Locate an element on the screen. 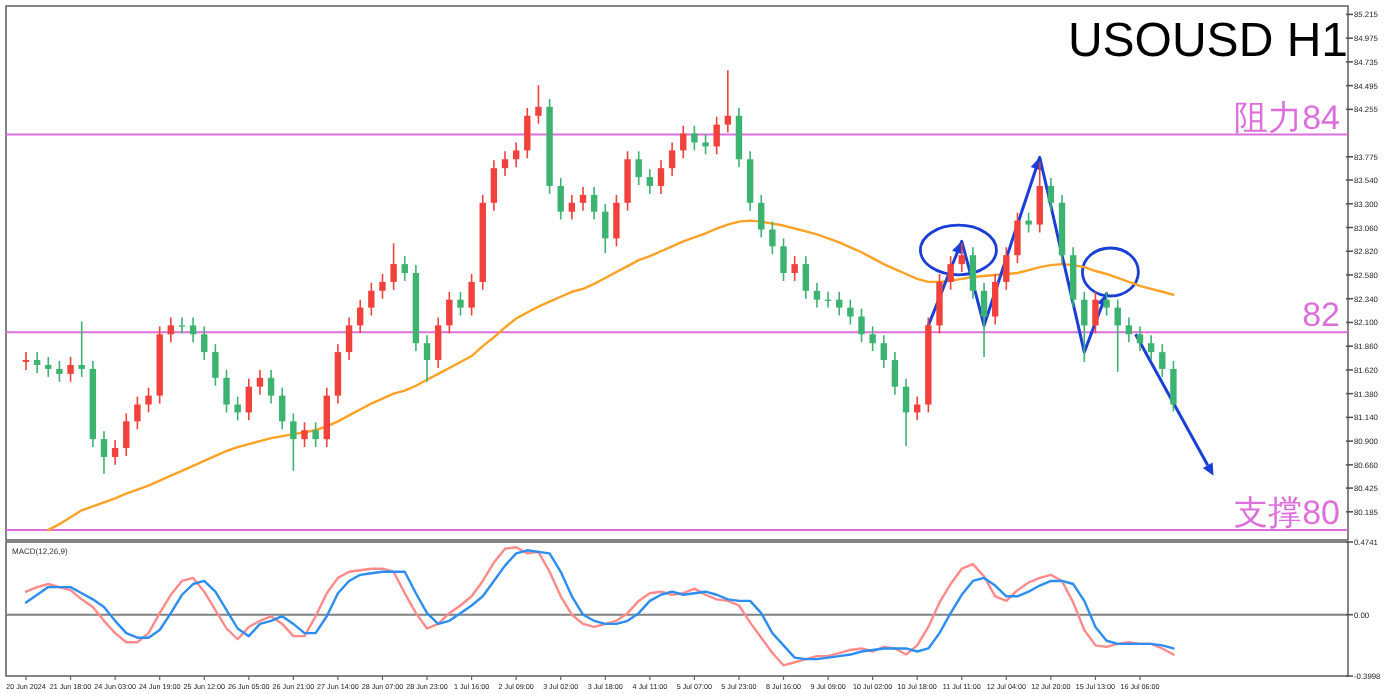  chart-title: USOUSD H1 is located at coordinates (1207, 41).